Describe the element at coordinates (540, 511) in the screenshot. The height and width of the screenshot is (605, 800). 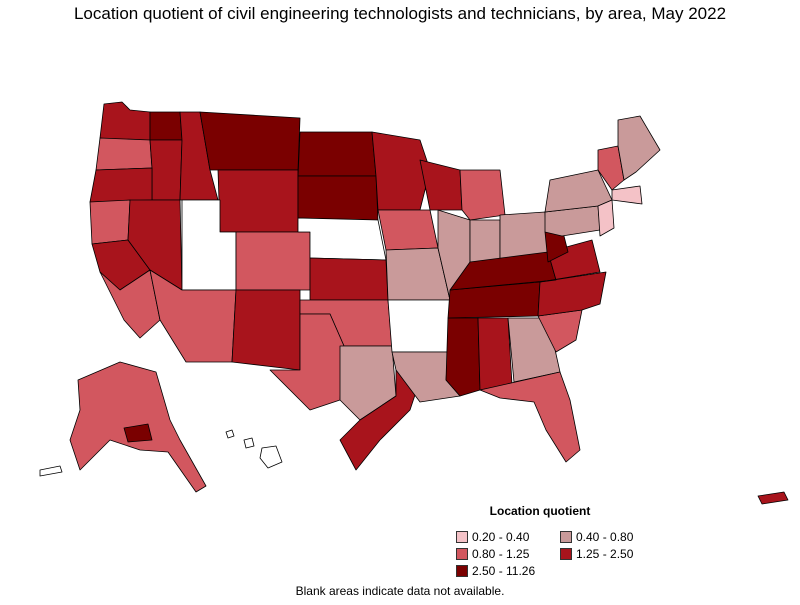
I see `legend-title: Location quotient` at that location.